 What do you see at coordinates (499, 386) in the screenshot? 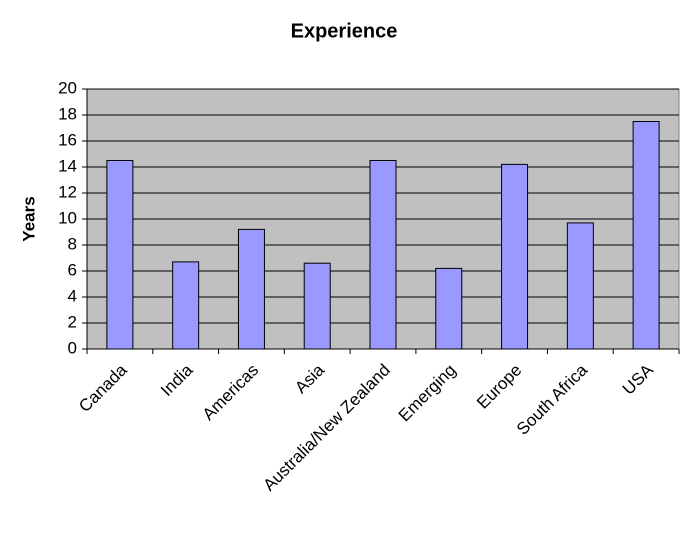
I see `x-tick-label: Europe` at bounding box center [499, 386].